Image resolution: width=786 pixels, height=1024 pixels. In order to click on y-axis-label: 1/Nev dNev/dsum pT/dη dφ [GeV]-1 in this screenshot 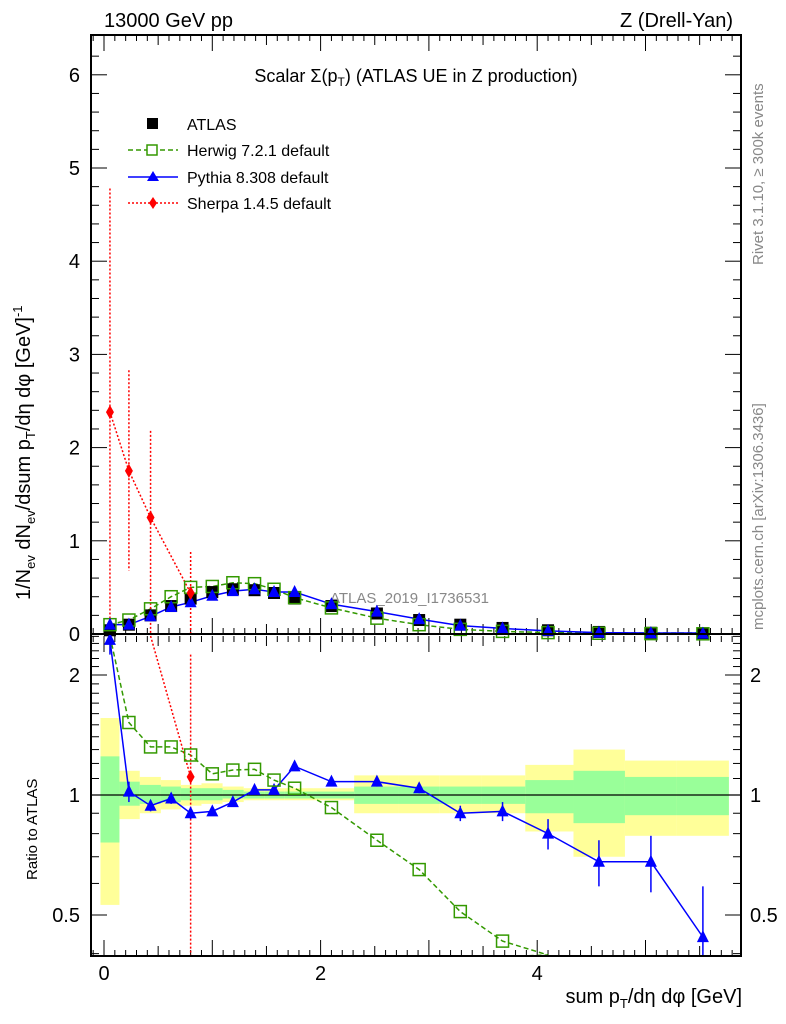, I will do `click(24, 452)`.